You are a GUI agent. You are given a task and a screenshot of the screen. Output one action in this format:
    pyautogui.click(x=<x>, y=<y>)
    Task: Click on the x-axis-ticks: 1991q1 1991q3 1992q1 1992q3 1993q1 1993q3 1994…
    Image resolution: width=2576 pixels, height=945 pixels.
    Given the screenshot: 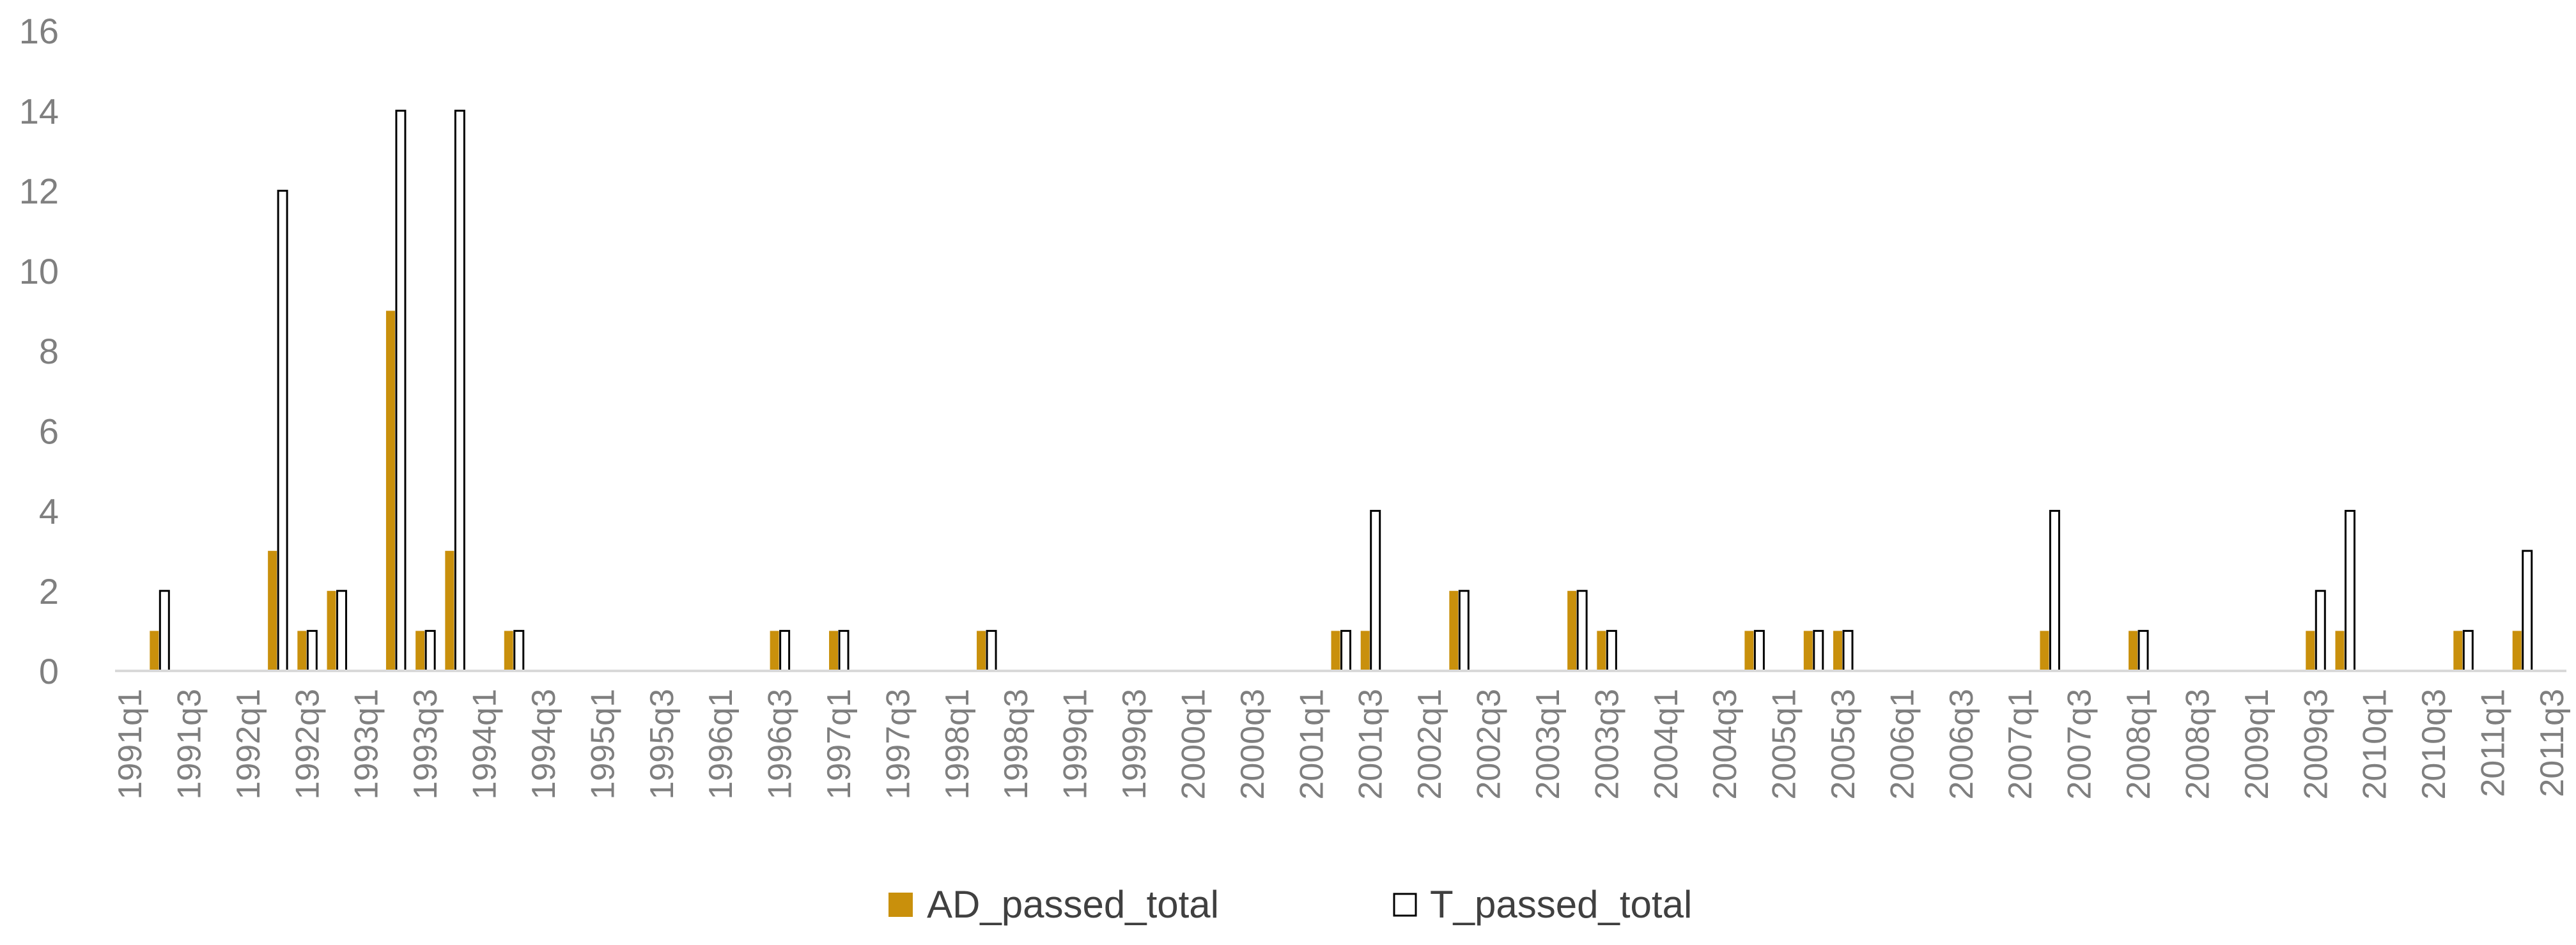 What is the action you would take?
    pyautogui.click(x=1341, y=744)
    